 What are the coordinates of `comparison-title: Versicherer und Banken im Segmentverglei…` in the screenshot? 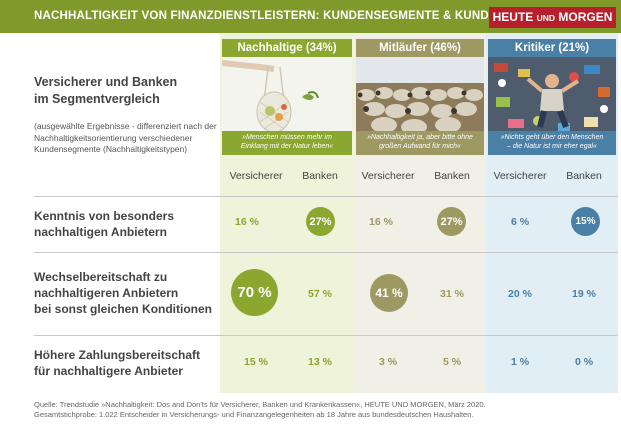 It's located at (106, 90).